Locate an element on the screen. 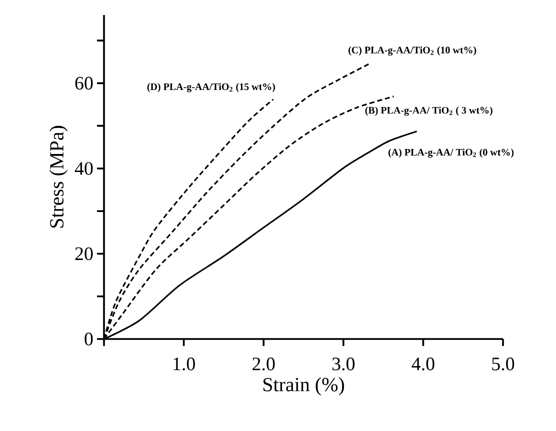 This screenshot has width=556, height=431. y-axis-title: Stress (MPa) is located at coordinates (58, 177).